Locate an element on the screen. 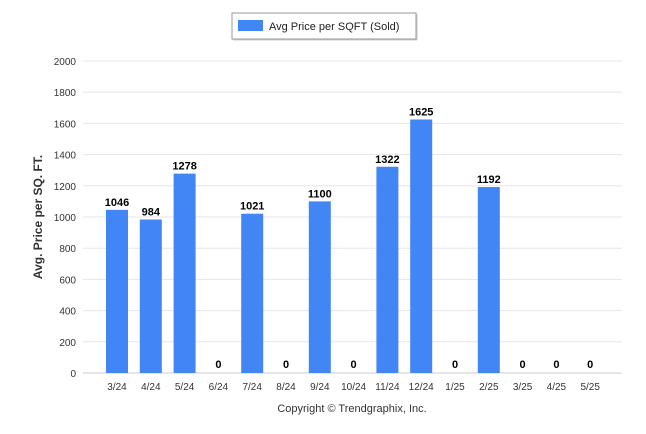 The height and width of the screenshot is (434, 646). x-tick-label: 3/24 is located at coordinates (117, 387).